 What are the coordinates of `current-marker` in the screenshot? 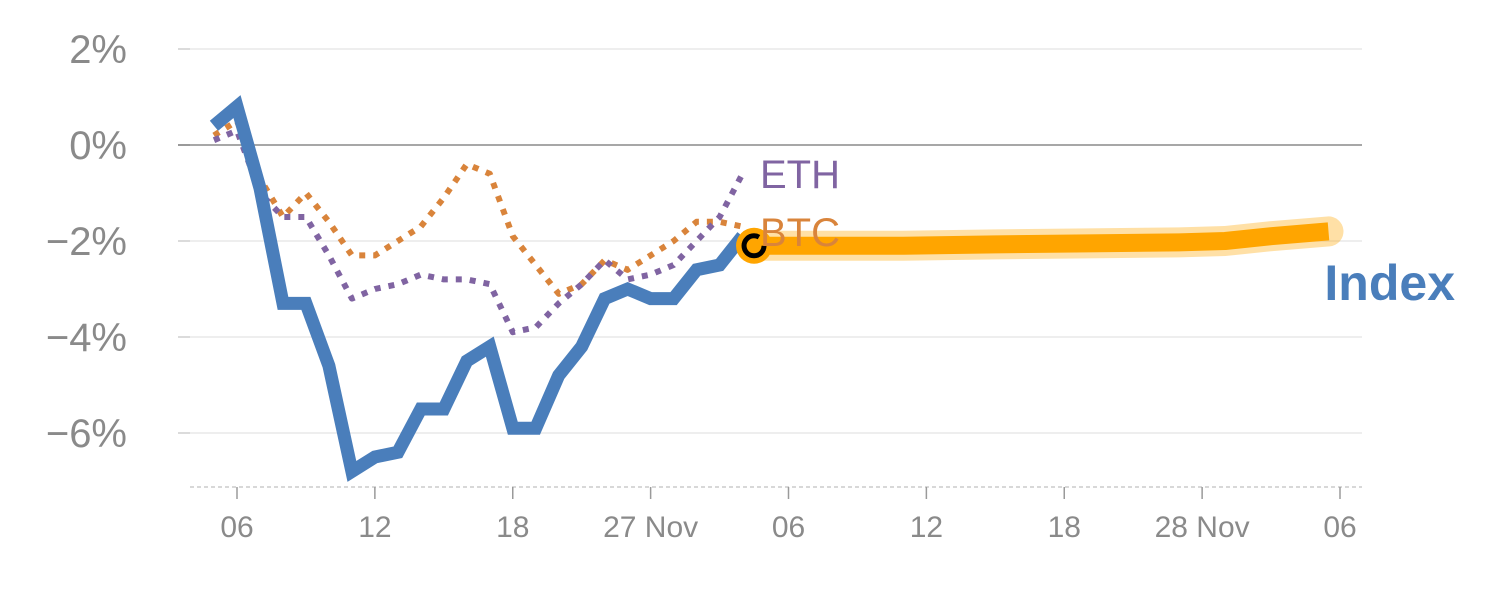 It's located at (754, 245).